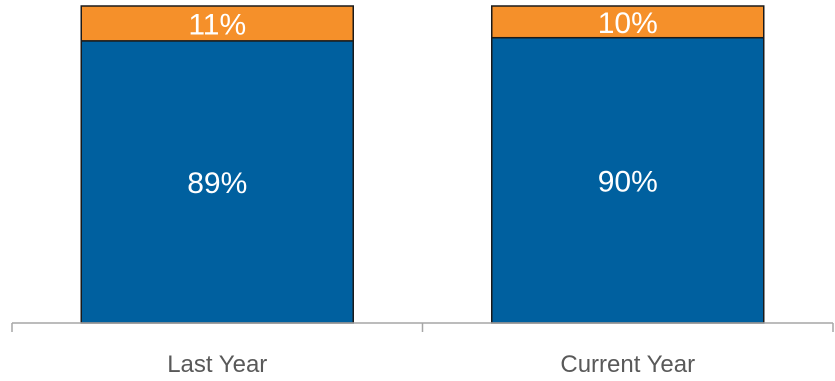  What do you see at coordinates (431, 364) in the screenshot?
I see `category-labels: Last Year Current Year` at bounding box center [431, 364].